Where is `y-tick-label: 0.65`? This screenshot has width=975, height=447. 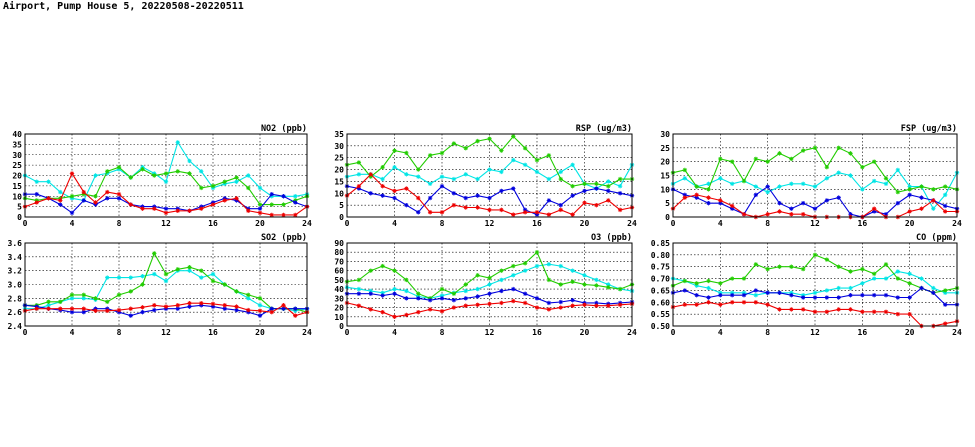
y-tick-label: 0.65 is located at coordinates (660, 290).